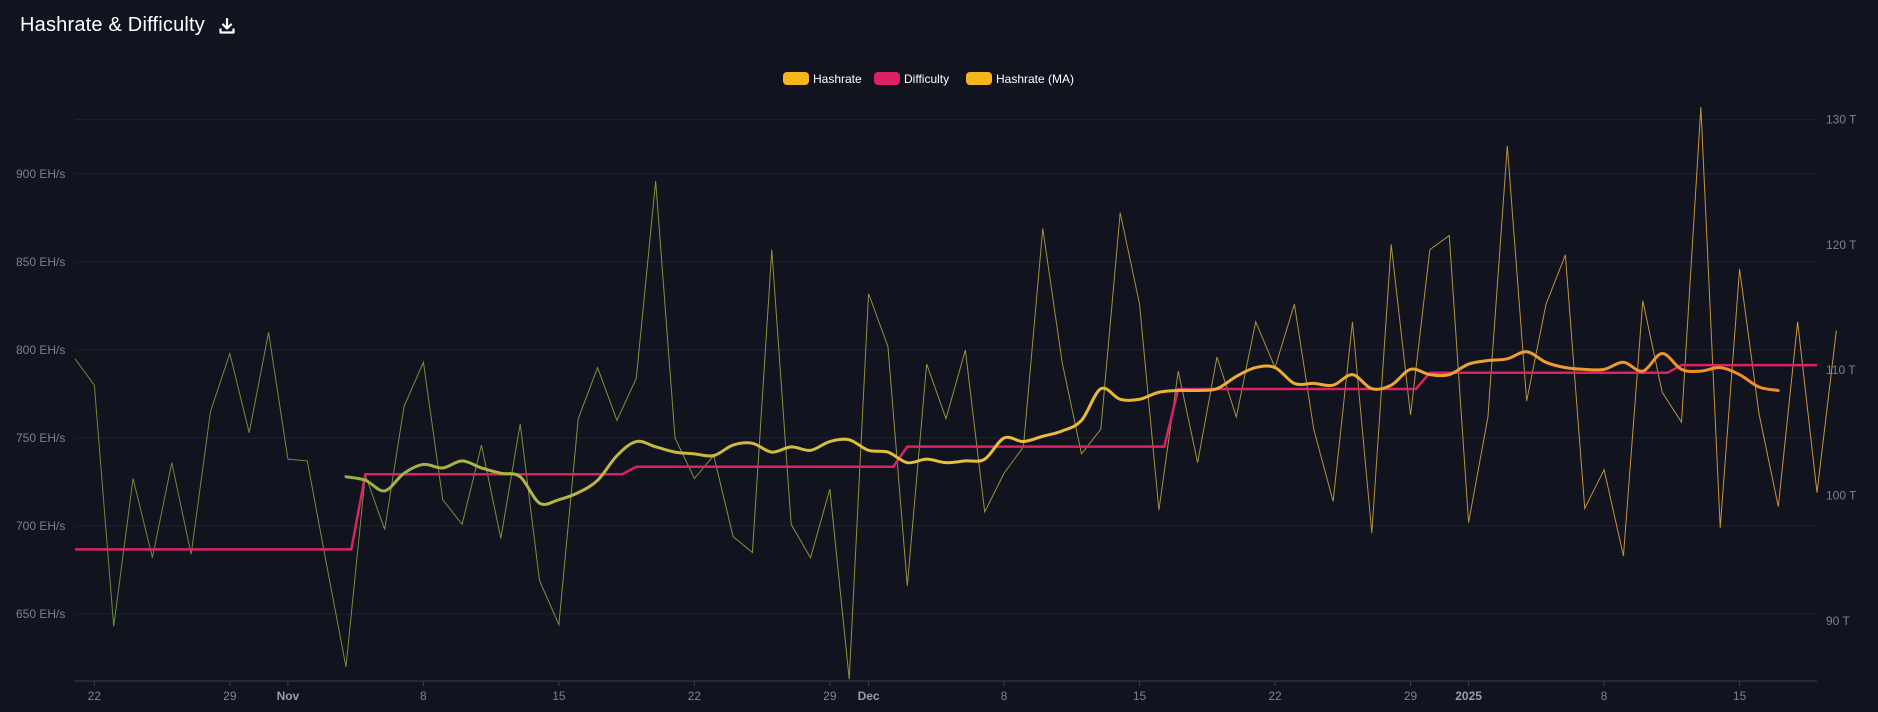  What do you see at coordinates (40, 614) in the screenshot?
I see `y-left-tick-label: 650 EH/s` at bounding box center [40, 614].